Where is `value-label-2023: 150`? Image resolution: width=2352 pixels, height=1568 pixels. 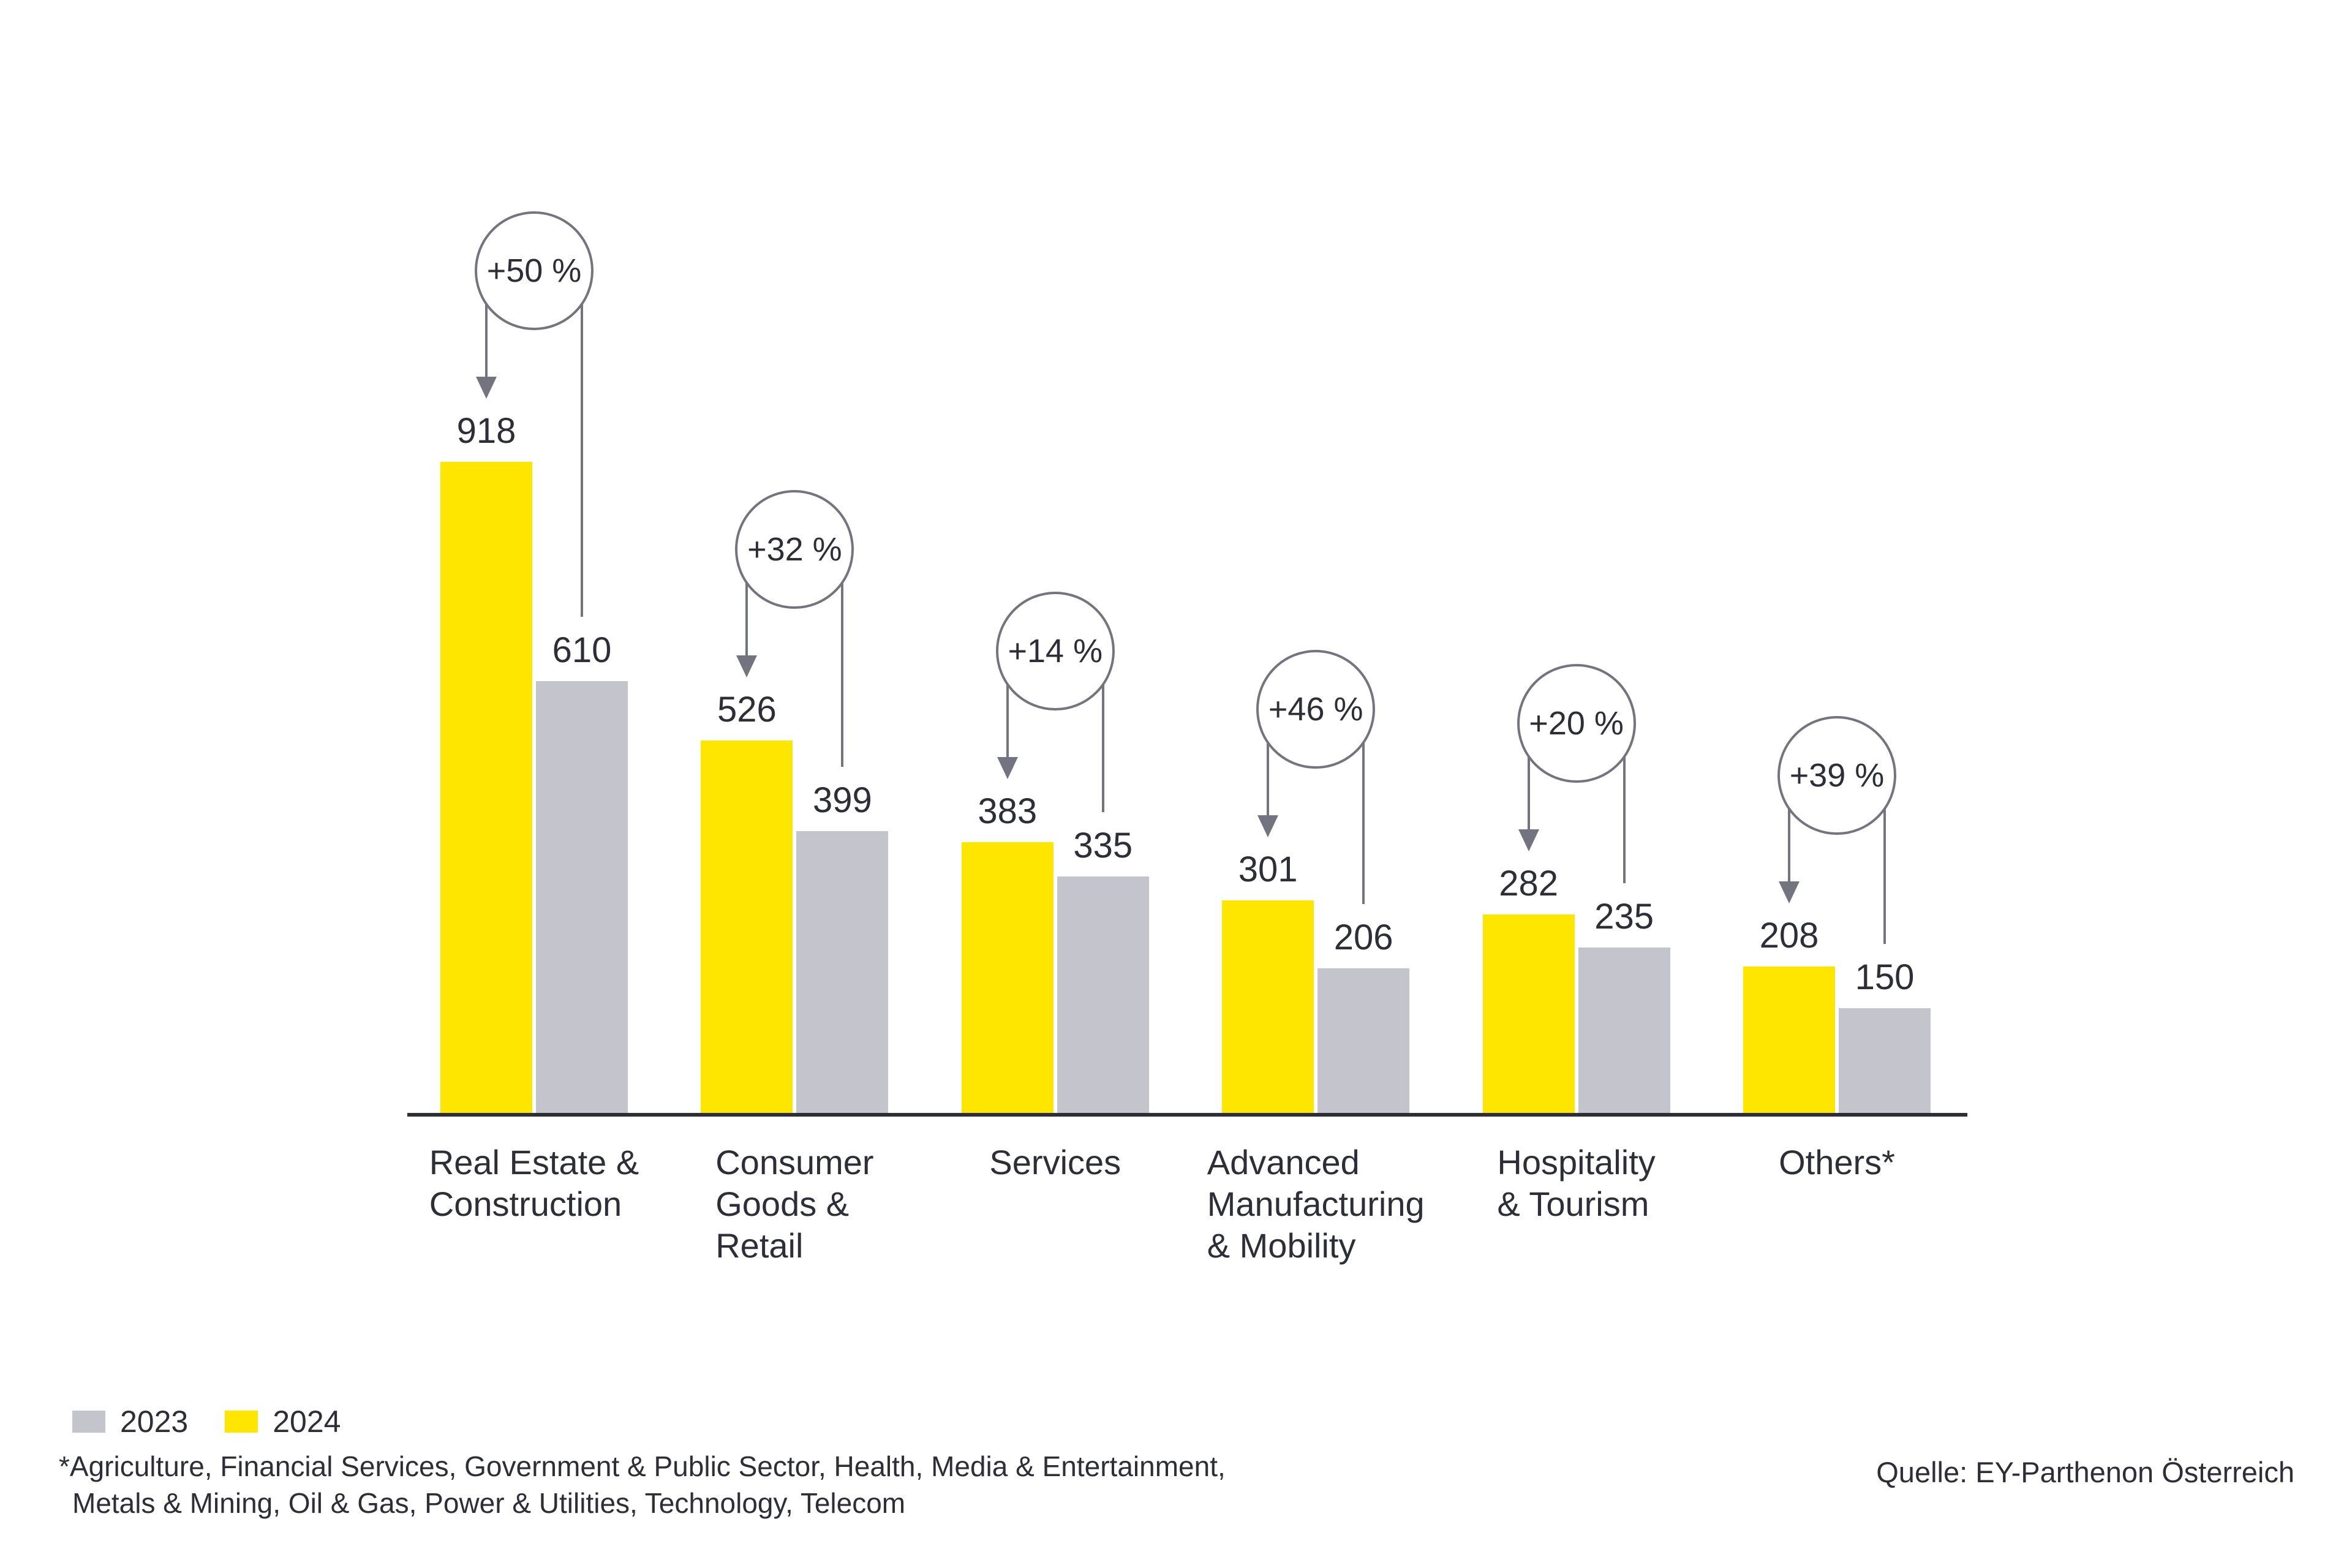
value-label-2023: 150 is located at coordinates (1885, 977).